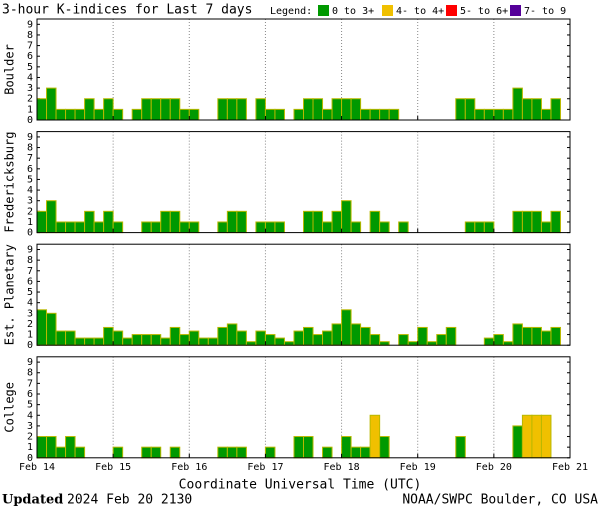  What do you see at coordinates (10, 294) in the screenshot?
I see `y-axis-label: Est. Planetary` at bounding box center [10, 294].